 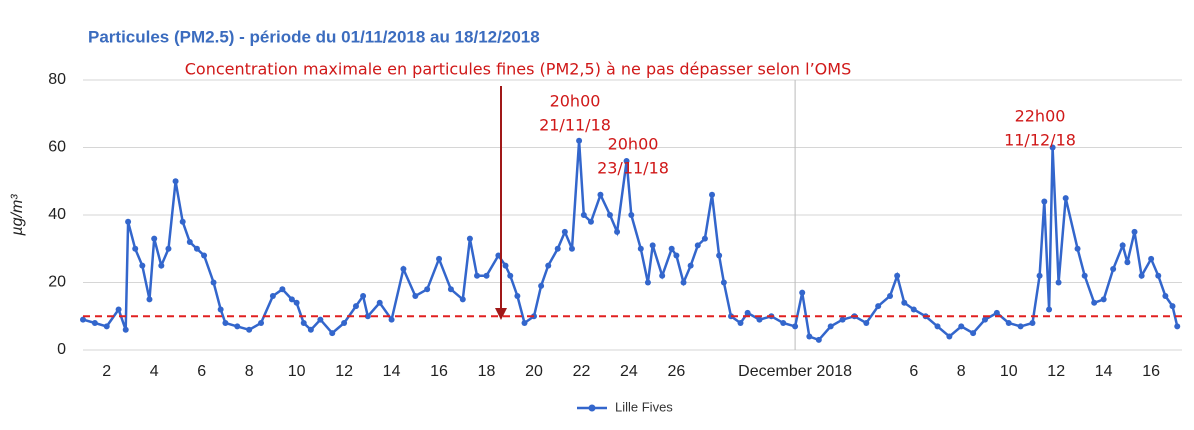 What do you see at coordinates (201, 371) in the screenshot?
I see `x-tick-label: 6` at bounding box center [201, 371].